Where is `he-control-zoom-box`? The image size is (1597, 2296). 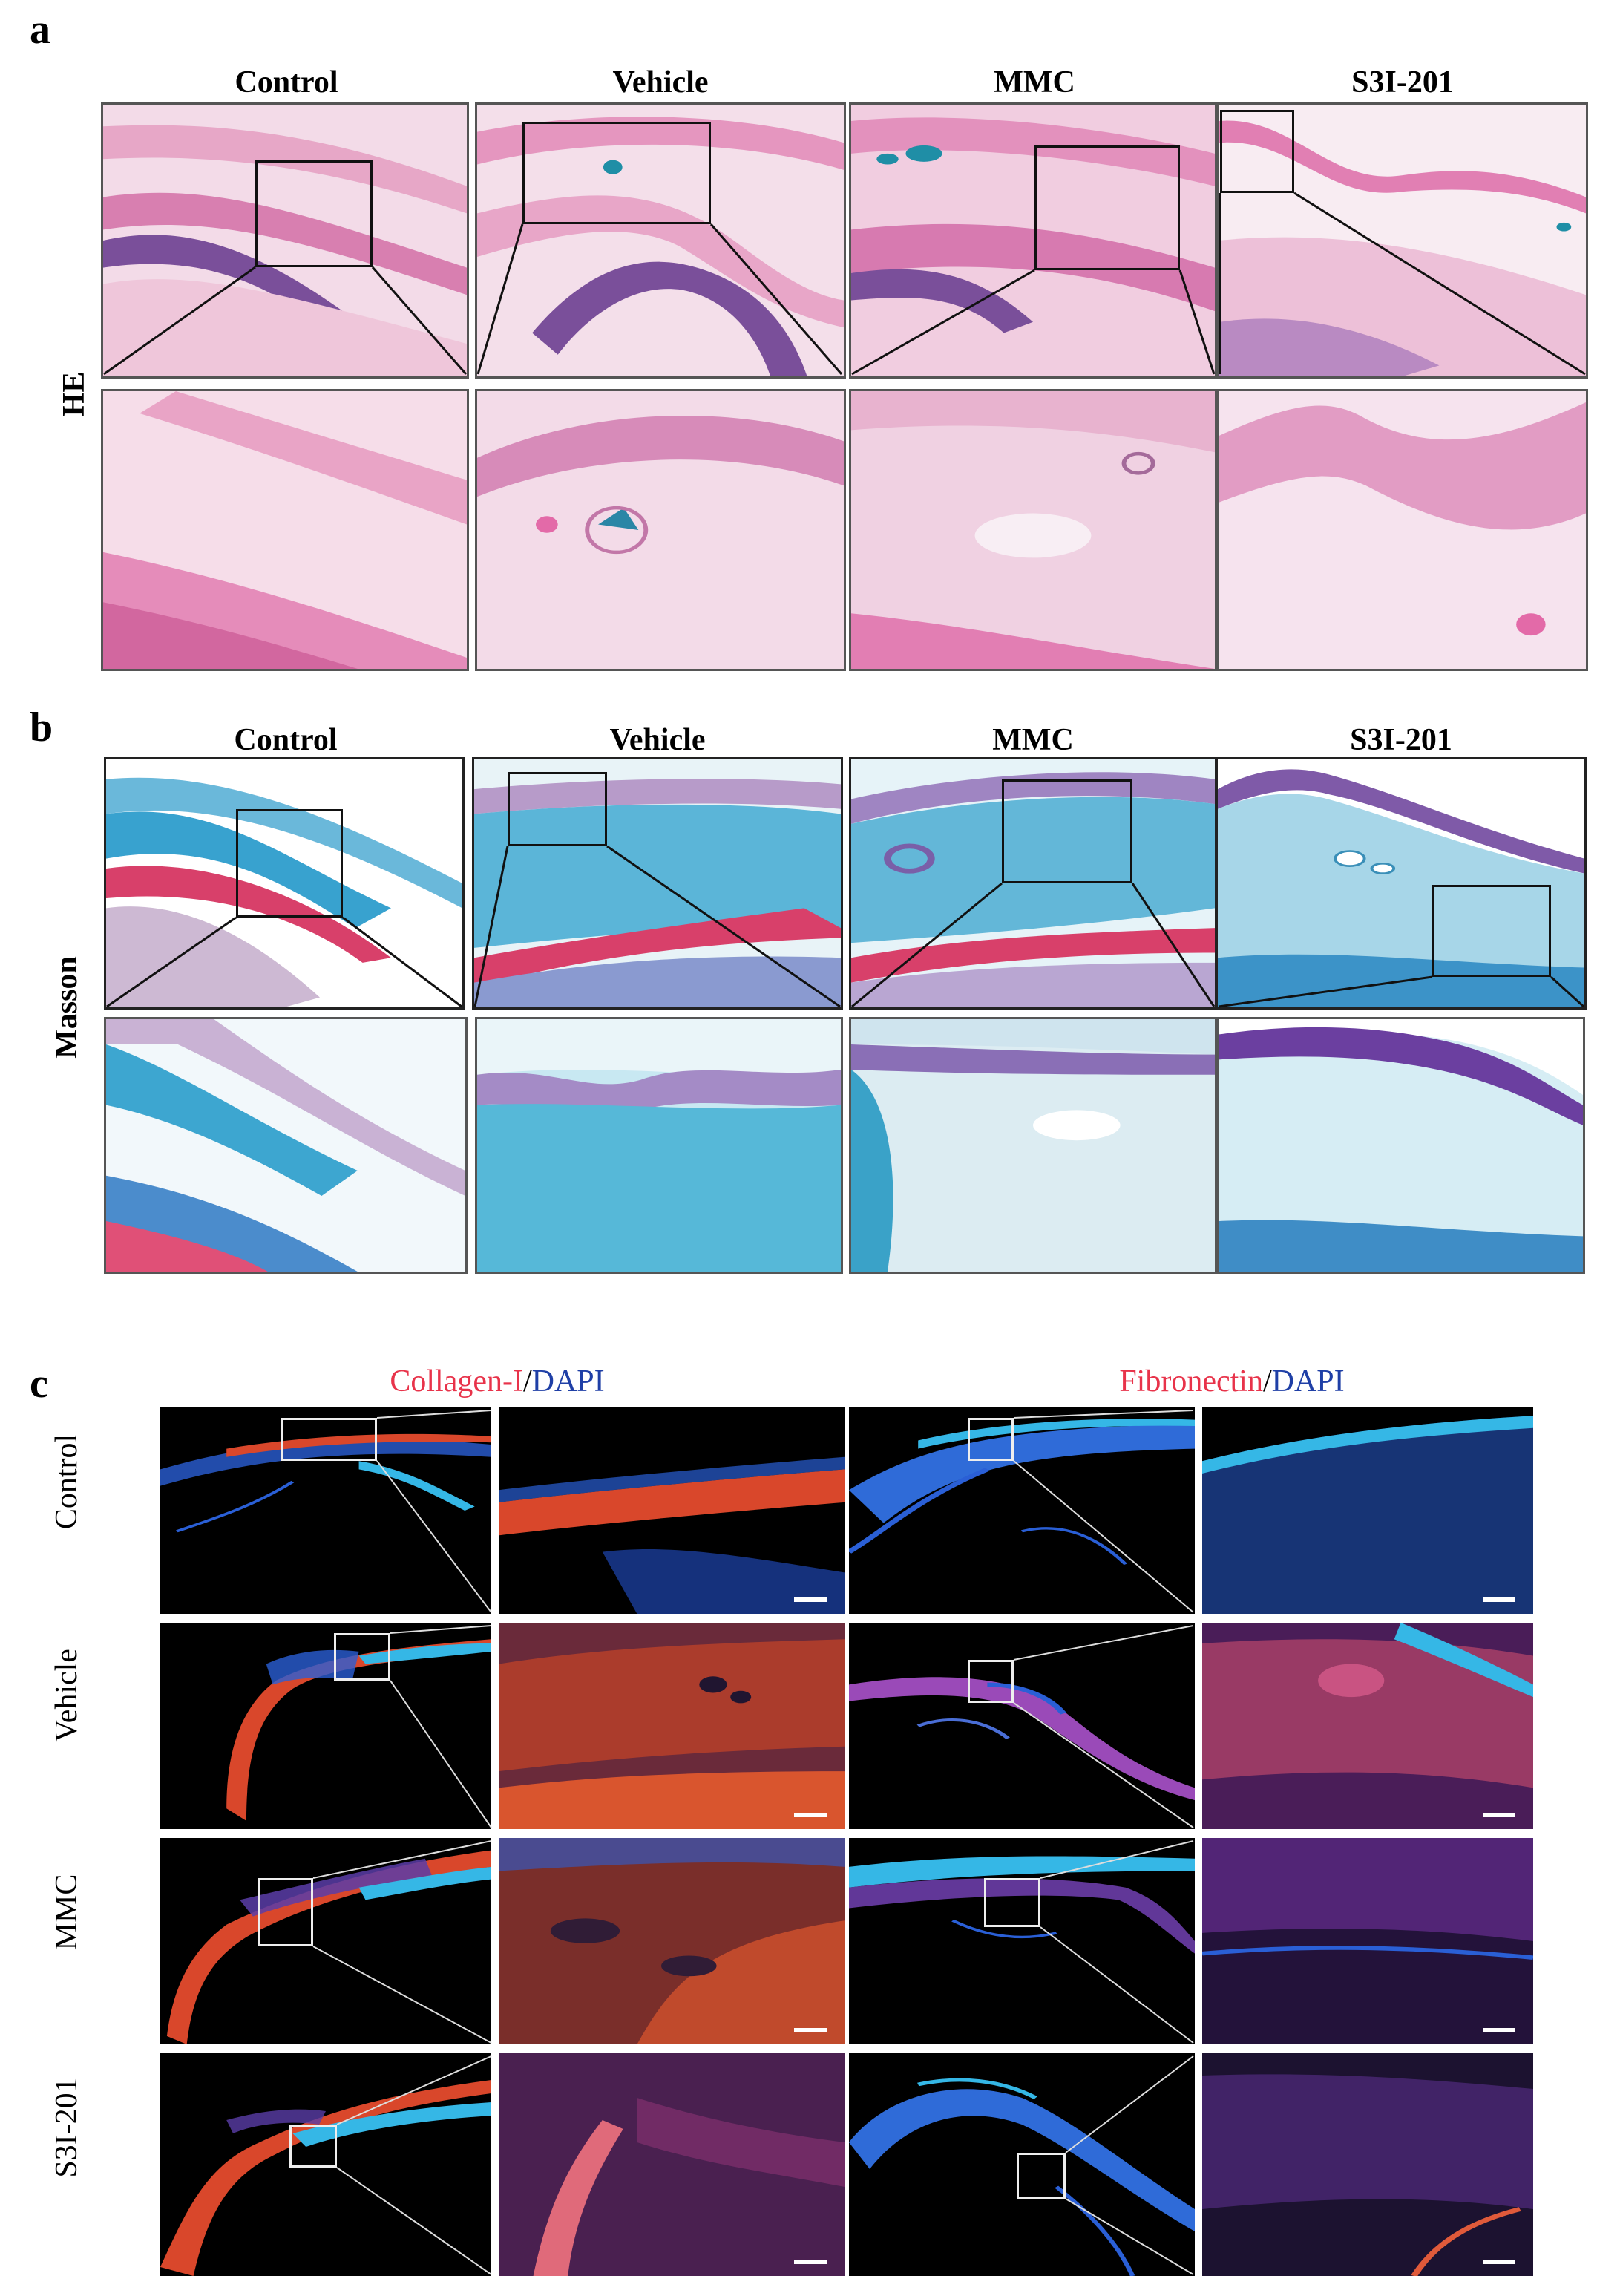 he-control-zoom-box is located at coordinates (314, 213).